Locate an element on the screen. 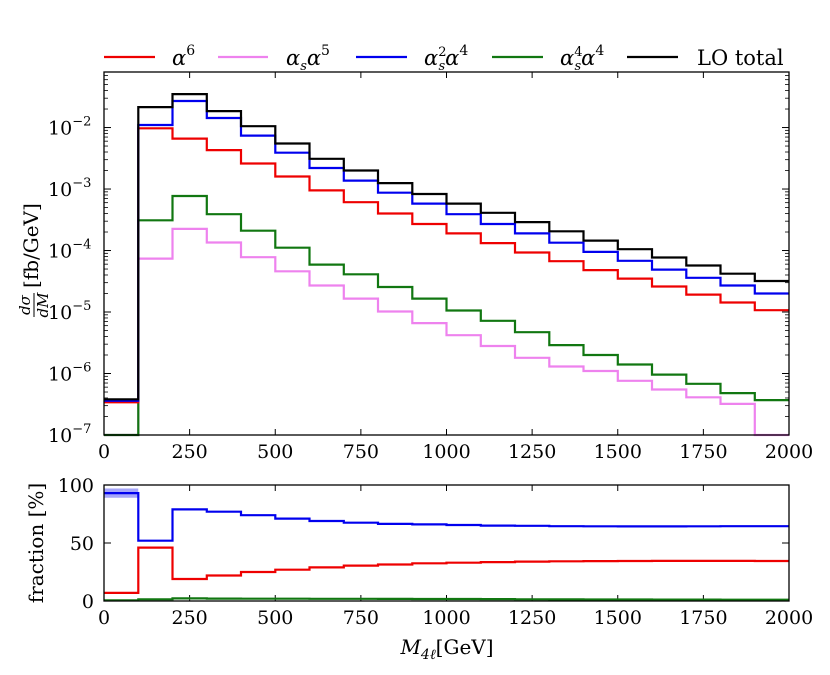 This screenshot has width=830, height=675. top-x-tick-label: 1250 is located at coordinates (532, 452).